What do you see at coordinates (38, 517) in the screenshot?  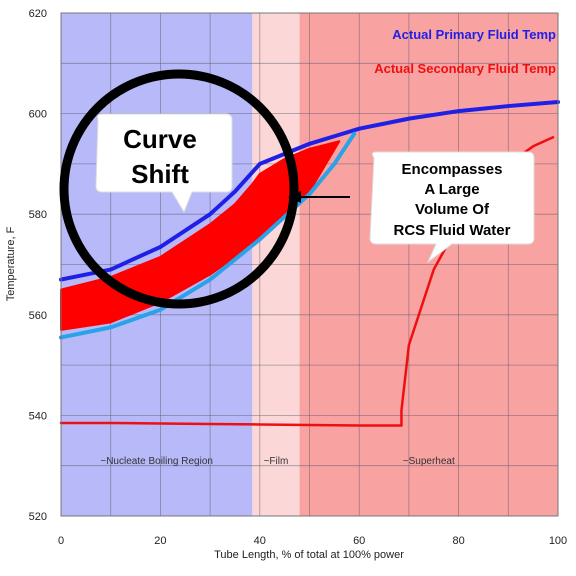 I see `y-tick-label: 520` at bounding box center [38, 517].